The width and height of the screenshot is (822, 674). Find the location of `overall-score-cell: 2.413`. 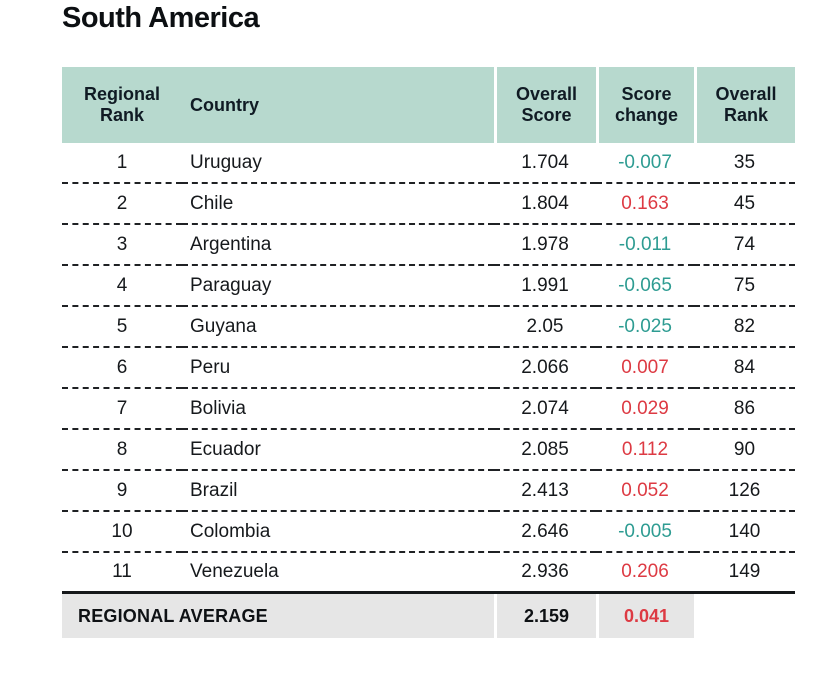

overall-score-cell: 2.413 is located at coordinates (545, 491).